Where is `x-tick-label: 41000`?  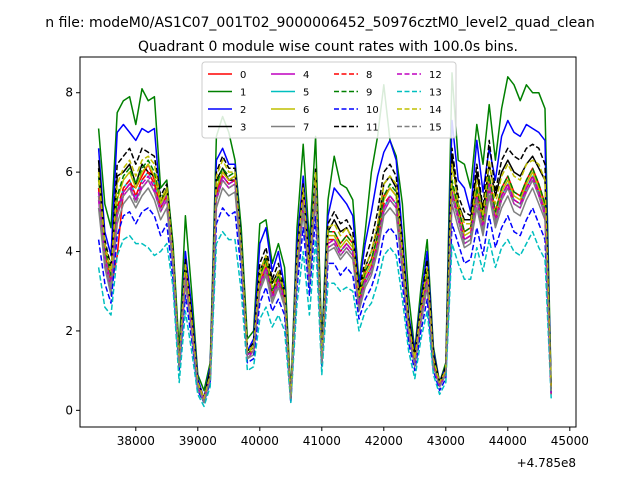 x-tick-label: 41000 is located at coordinates (322, 441).